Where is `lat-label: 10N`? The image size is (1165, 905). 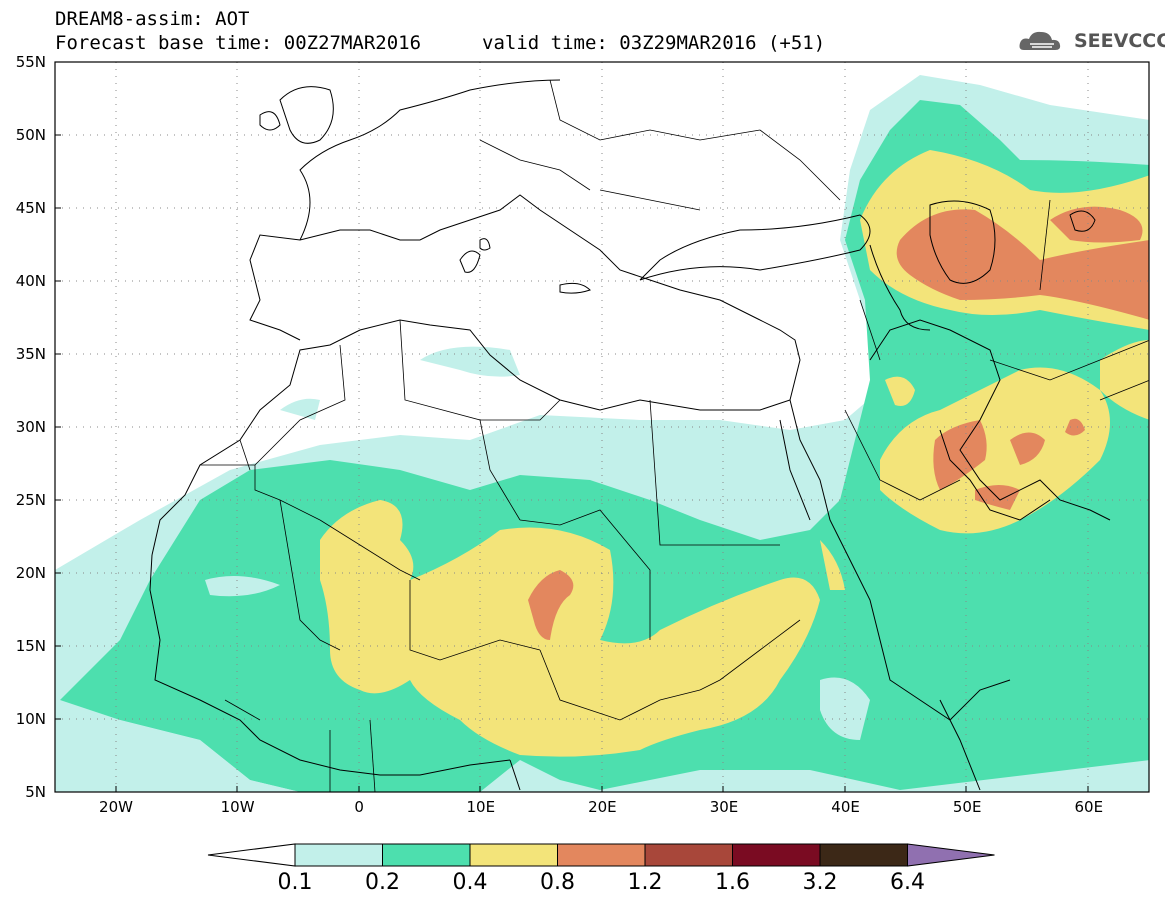
lat-label: 10N is located at coordinates (30, 719).